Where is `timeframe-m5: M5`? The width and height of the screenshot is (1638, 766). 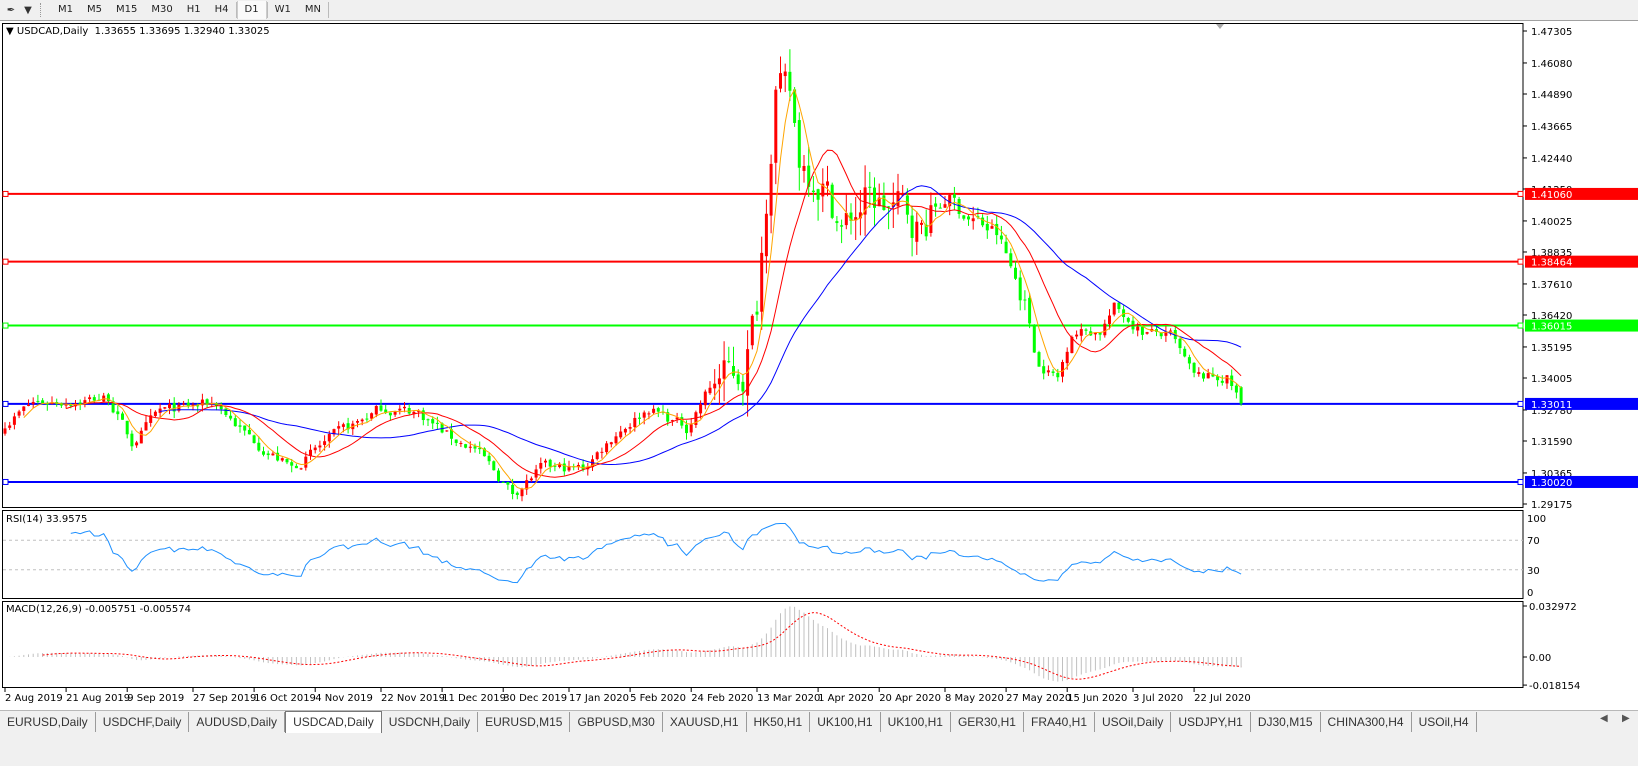 timeframe-m5: M5 is located at coordinates (94, 9).